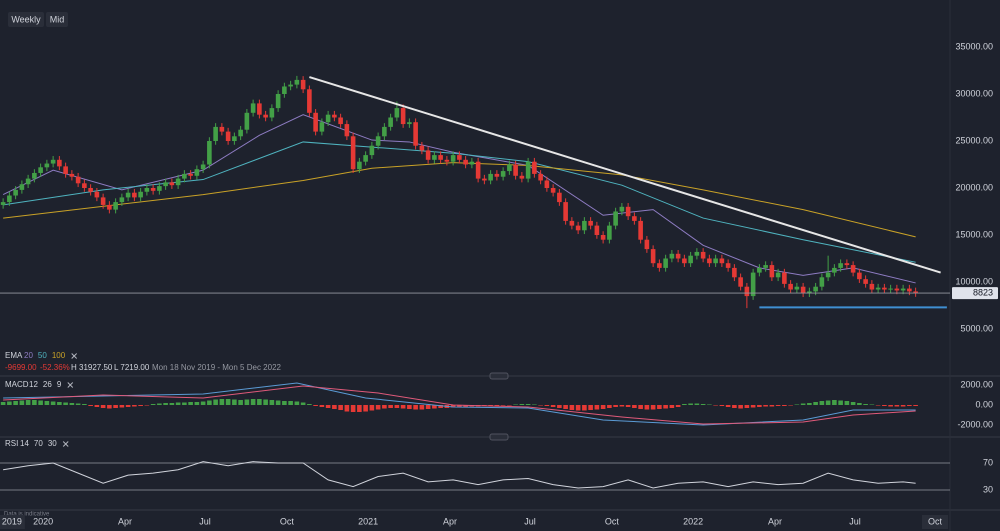 The width and height of the screenshot is (1000, 531). Describe the element at coordinates (28, 355) in the screenshot. I see `legend-entry: 20` at that location.